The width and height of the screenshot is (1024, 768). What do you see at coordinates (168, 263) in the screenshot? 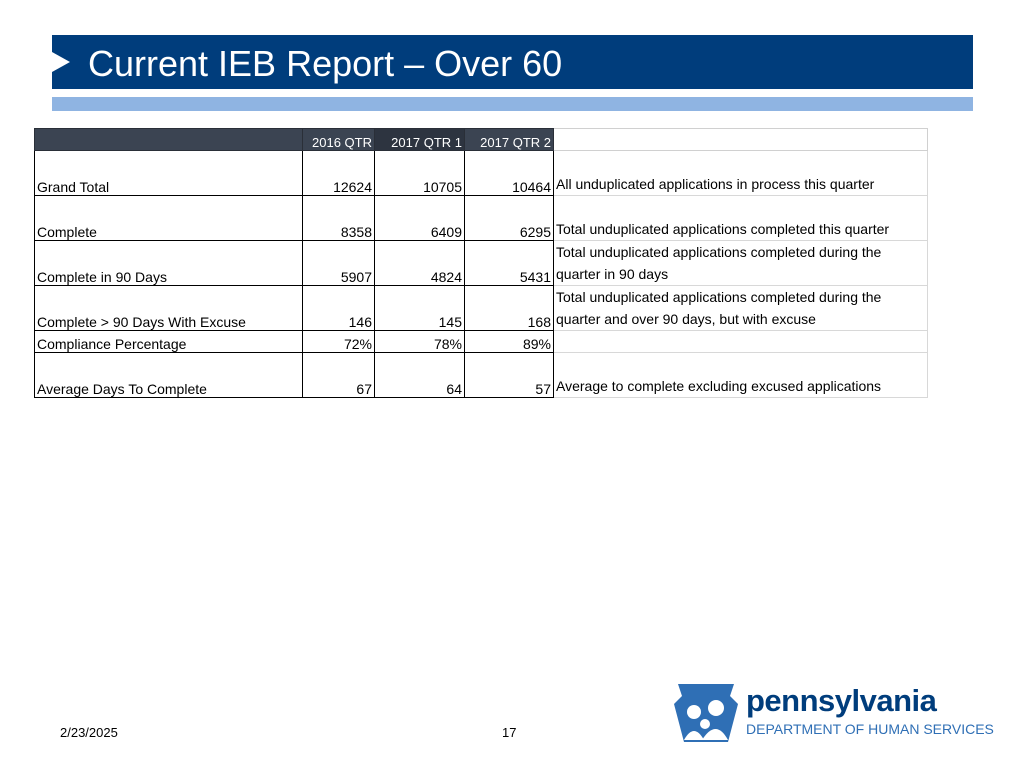
I see `row-label: Complete in 90 Days` at bounding box center [168, 263].